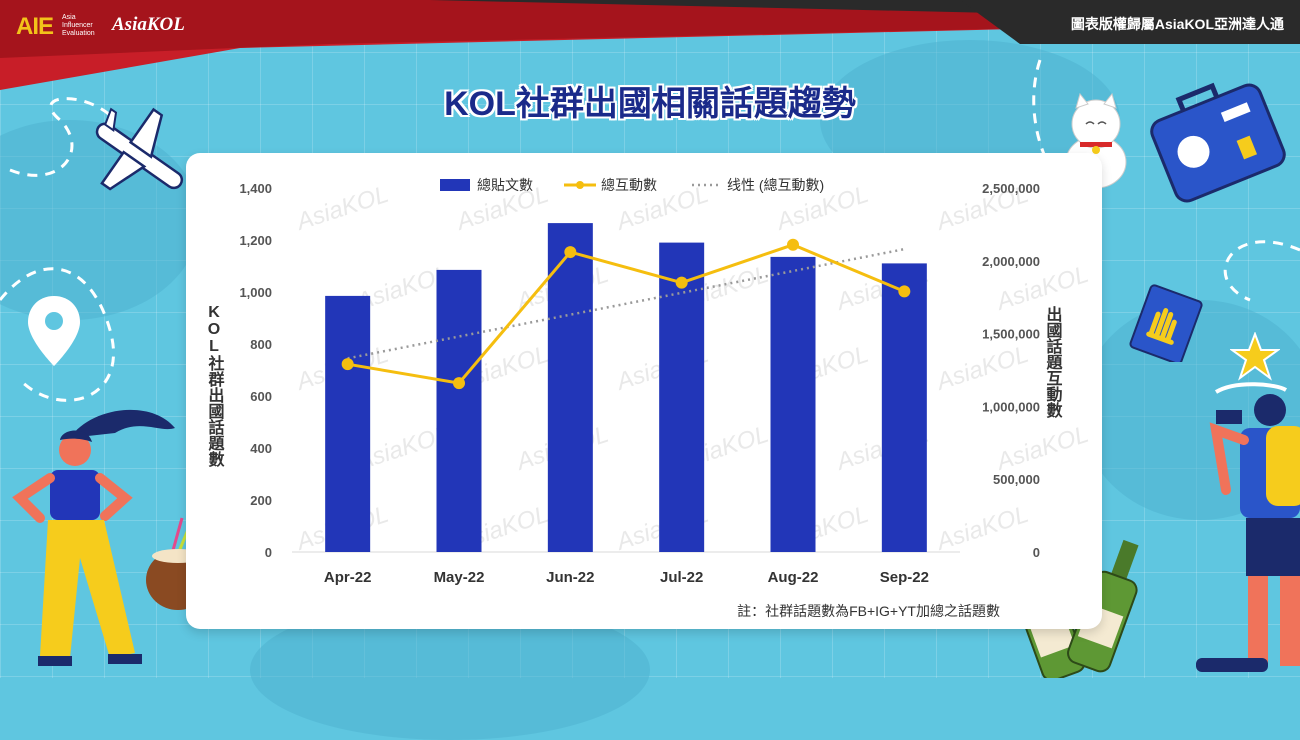  Describe the element at coordinates (100, 220) in the screenshot. I see `background-blob` at that location.